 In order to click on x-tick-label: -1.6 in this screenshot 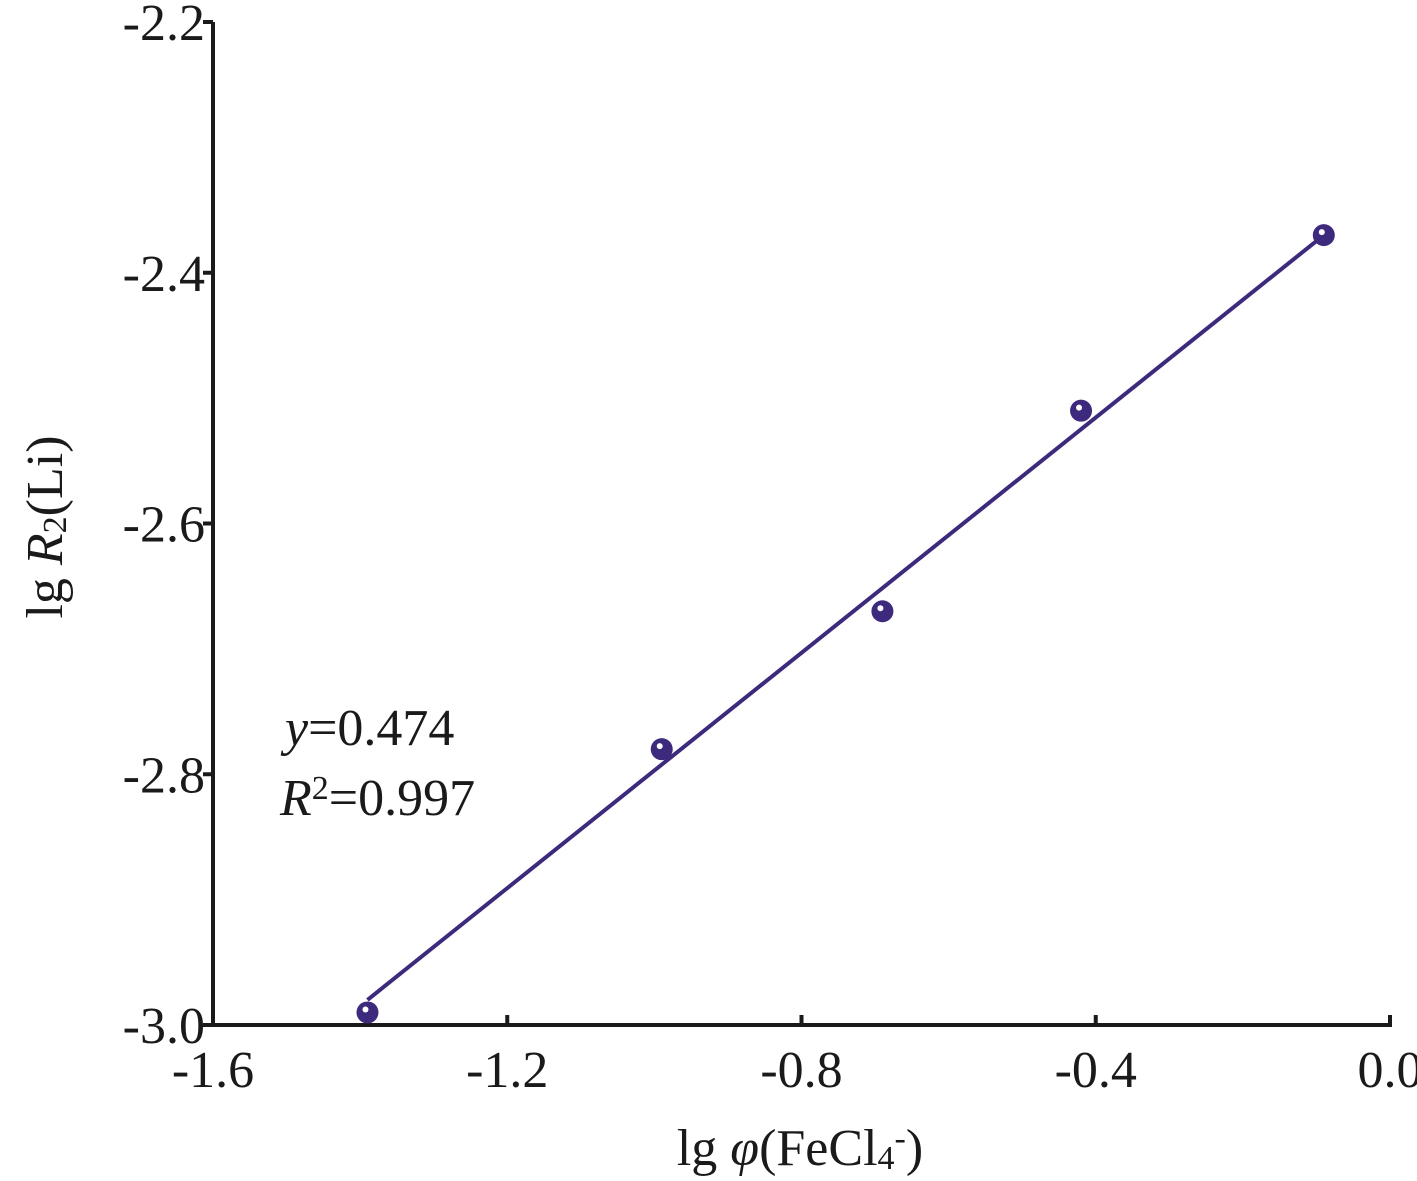, I will do `click(213, 1070)`.